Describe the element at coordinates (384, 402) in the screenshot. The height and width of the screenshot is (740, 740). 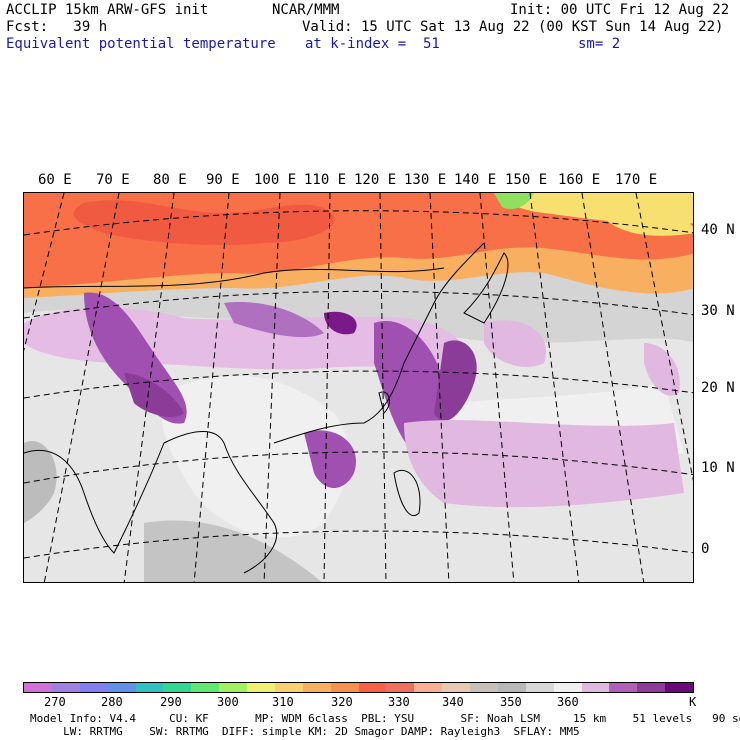
I see `taiwan-coast` at that location.